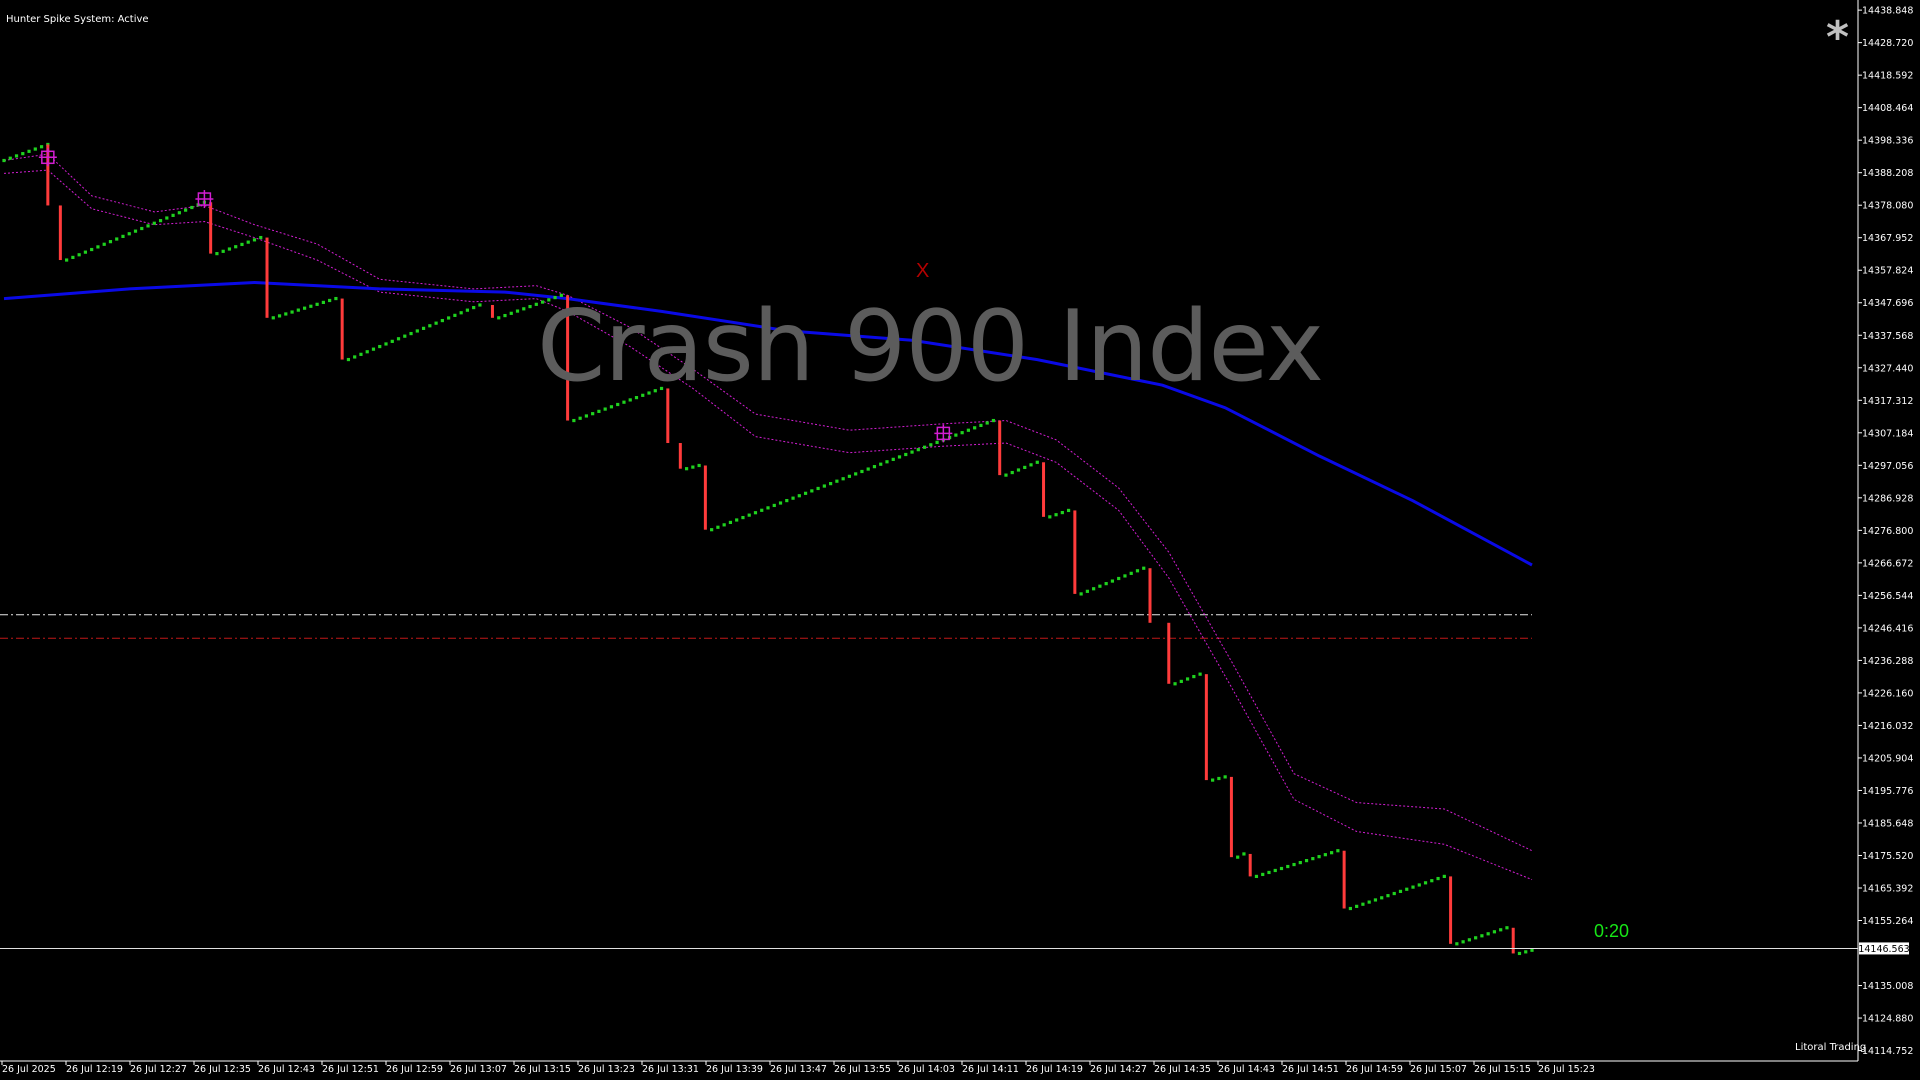 The height and width of the screenshot is (1080, 1920). I want to click on price-tick-label: 14438.848, so click(1887, 11).